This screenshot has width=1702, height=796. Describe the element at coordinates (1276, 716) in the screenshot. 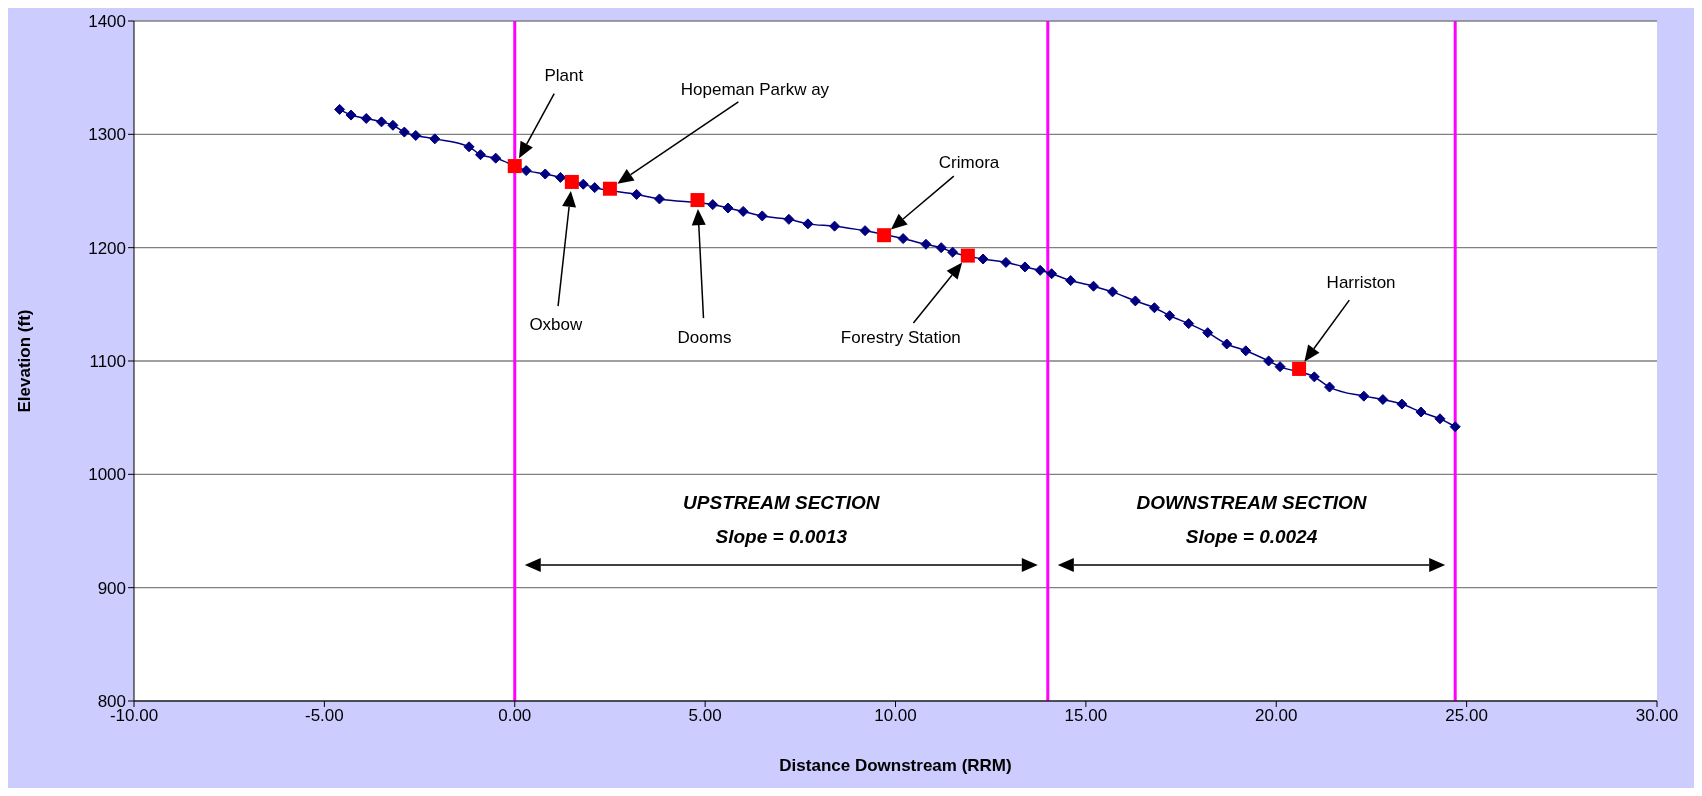

I see `x-tick-label: 20.00` at that location.